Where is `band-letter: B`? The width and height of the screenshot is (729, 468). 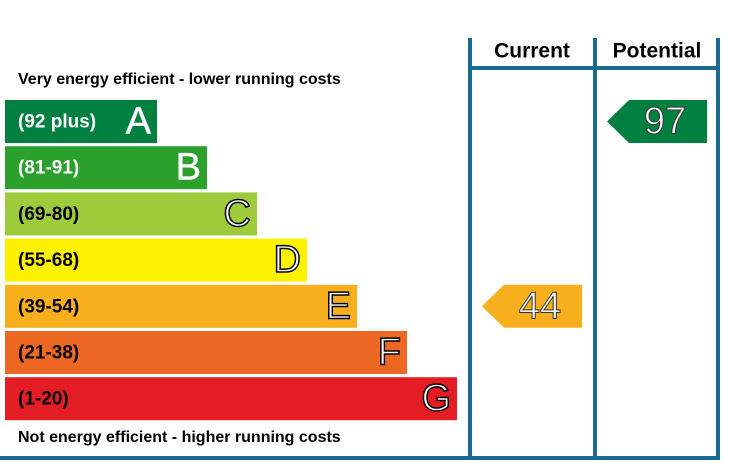
band-letter: B is located at coordinates (188, 168).